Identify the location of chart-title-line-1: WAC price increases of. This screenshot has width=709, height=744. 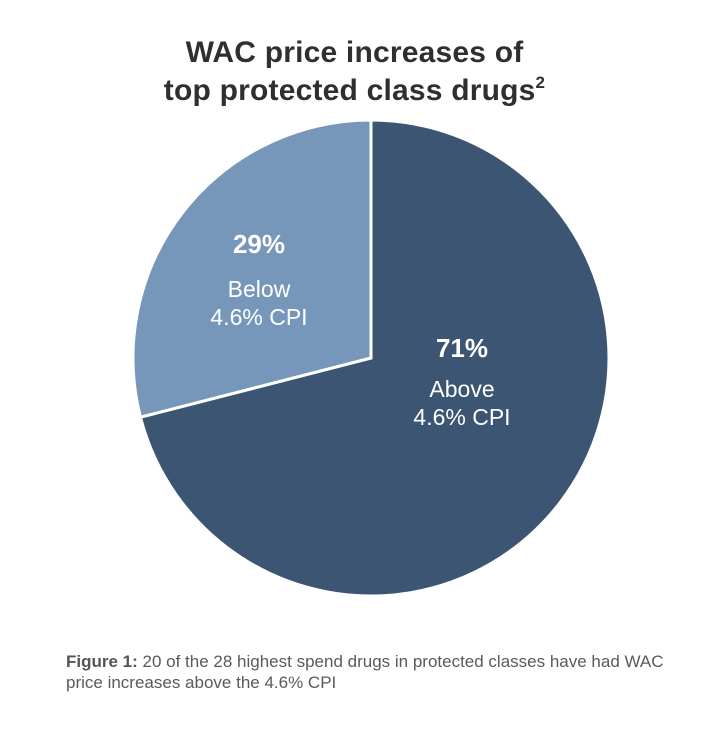
(354, 52).